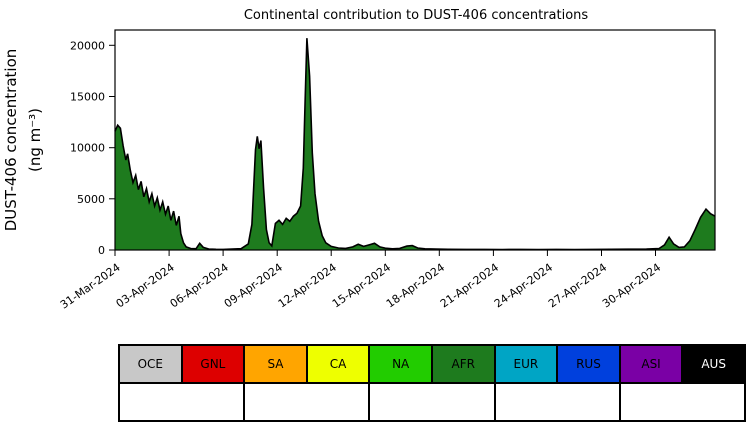 The image size is (748, 422). What do you see at coordinates (275, 364) in the screenshot?
I see `legend-item-SA: SA` at bounding box center [275, 364].